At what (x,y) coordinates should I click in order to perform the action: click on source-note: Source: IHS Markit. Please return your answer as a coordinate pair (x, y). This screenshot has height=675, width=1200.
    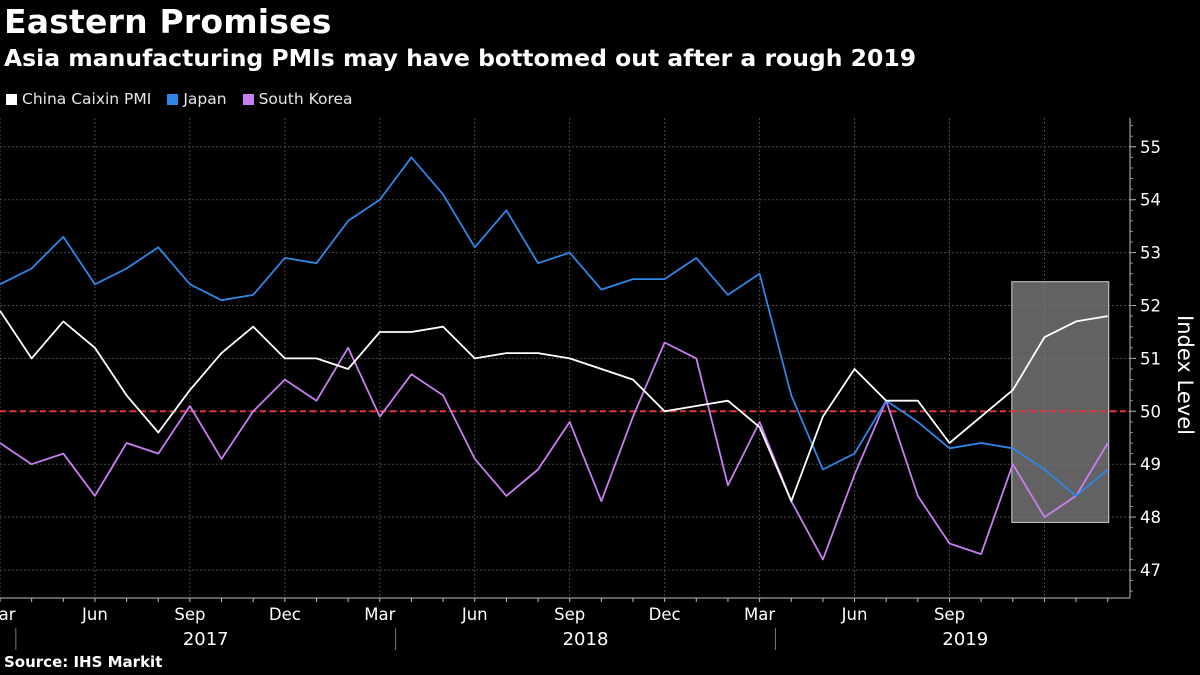
    Looking at the image, I should click on (83, 662).